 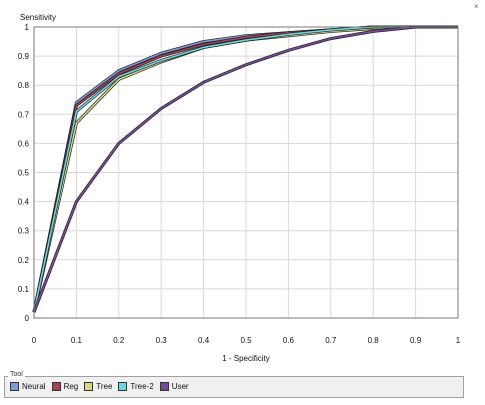 I want to click on x-tick-label: 0.7, so click(x=331, y=340).